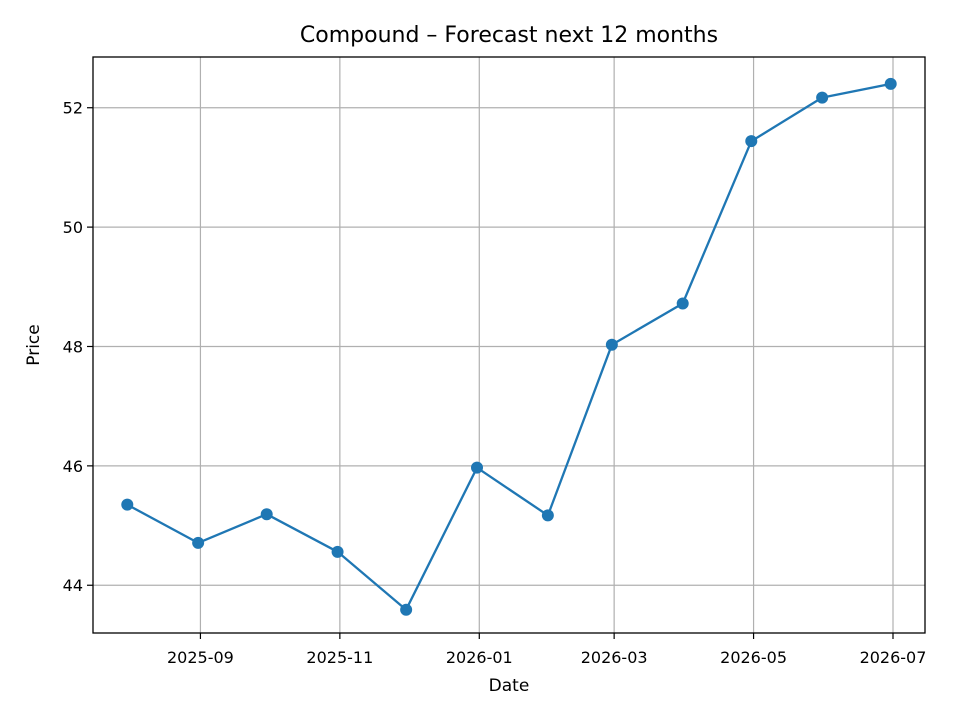  Describe the element at coordinates (509, 686) in the screenshot. I see `x-axis-label: Date` at that location.